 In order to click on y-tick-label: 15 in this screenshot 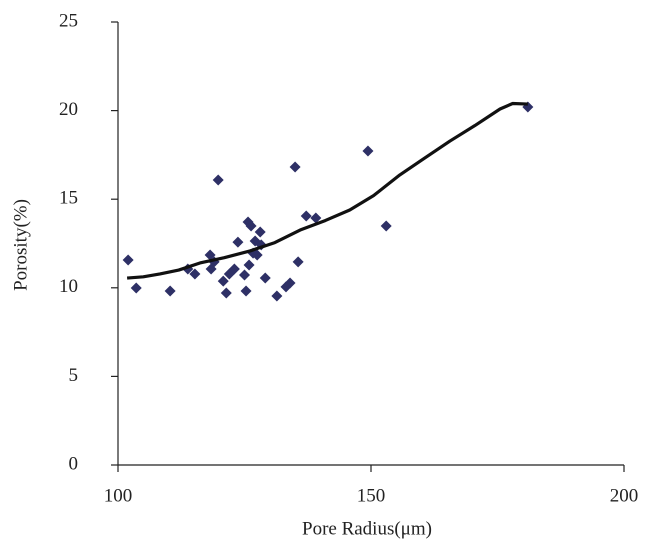, I will do `click(68, 198)`.